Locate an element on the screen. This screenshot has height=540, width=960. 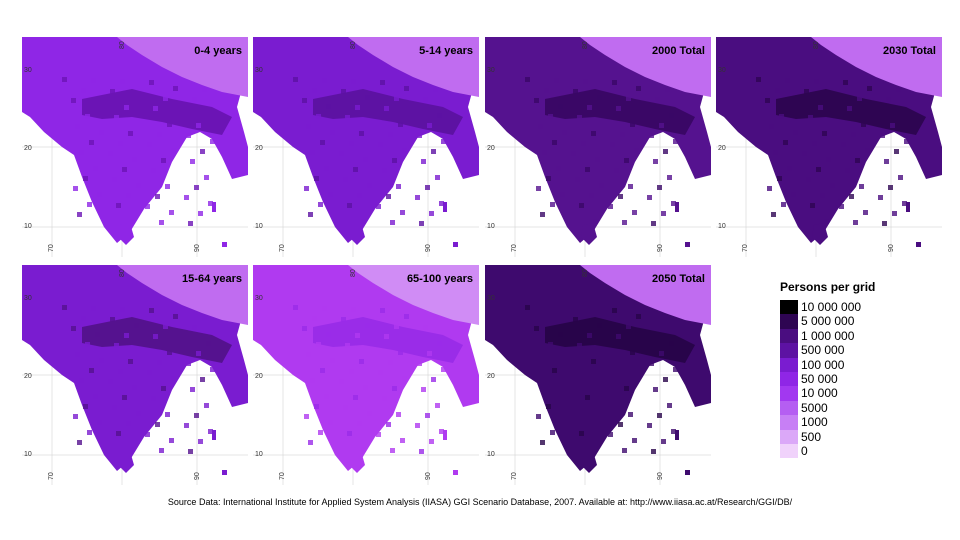
map-panel: 2050 Total 30 20 10 70 80 90 is located at coordinates (598, 375).